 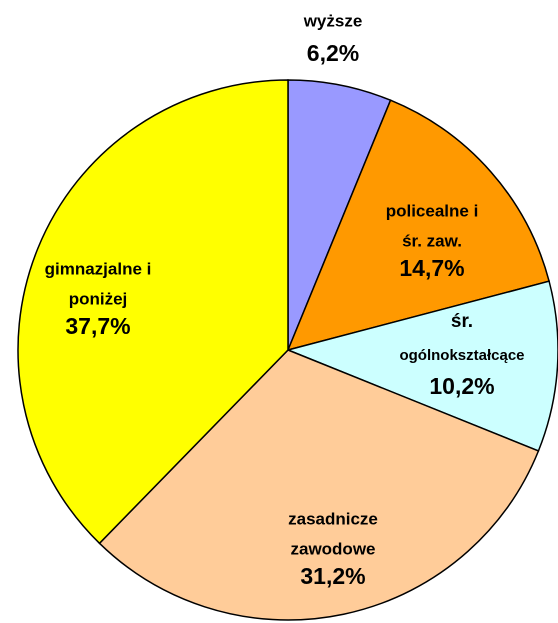 What do you see at coordinates (97, 326) in the screenshot?
I see `value-label: 37,7%` at bounding box center [97, 326].